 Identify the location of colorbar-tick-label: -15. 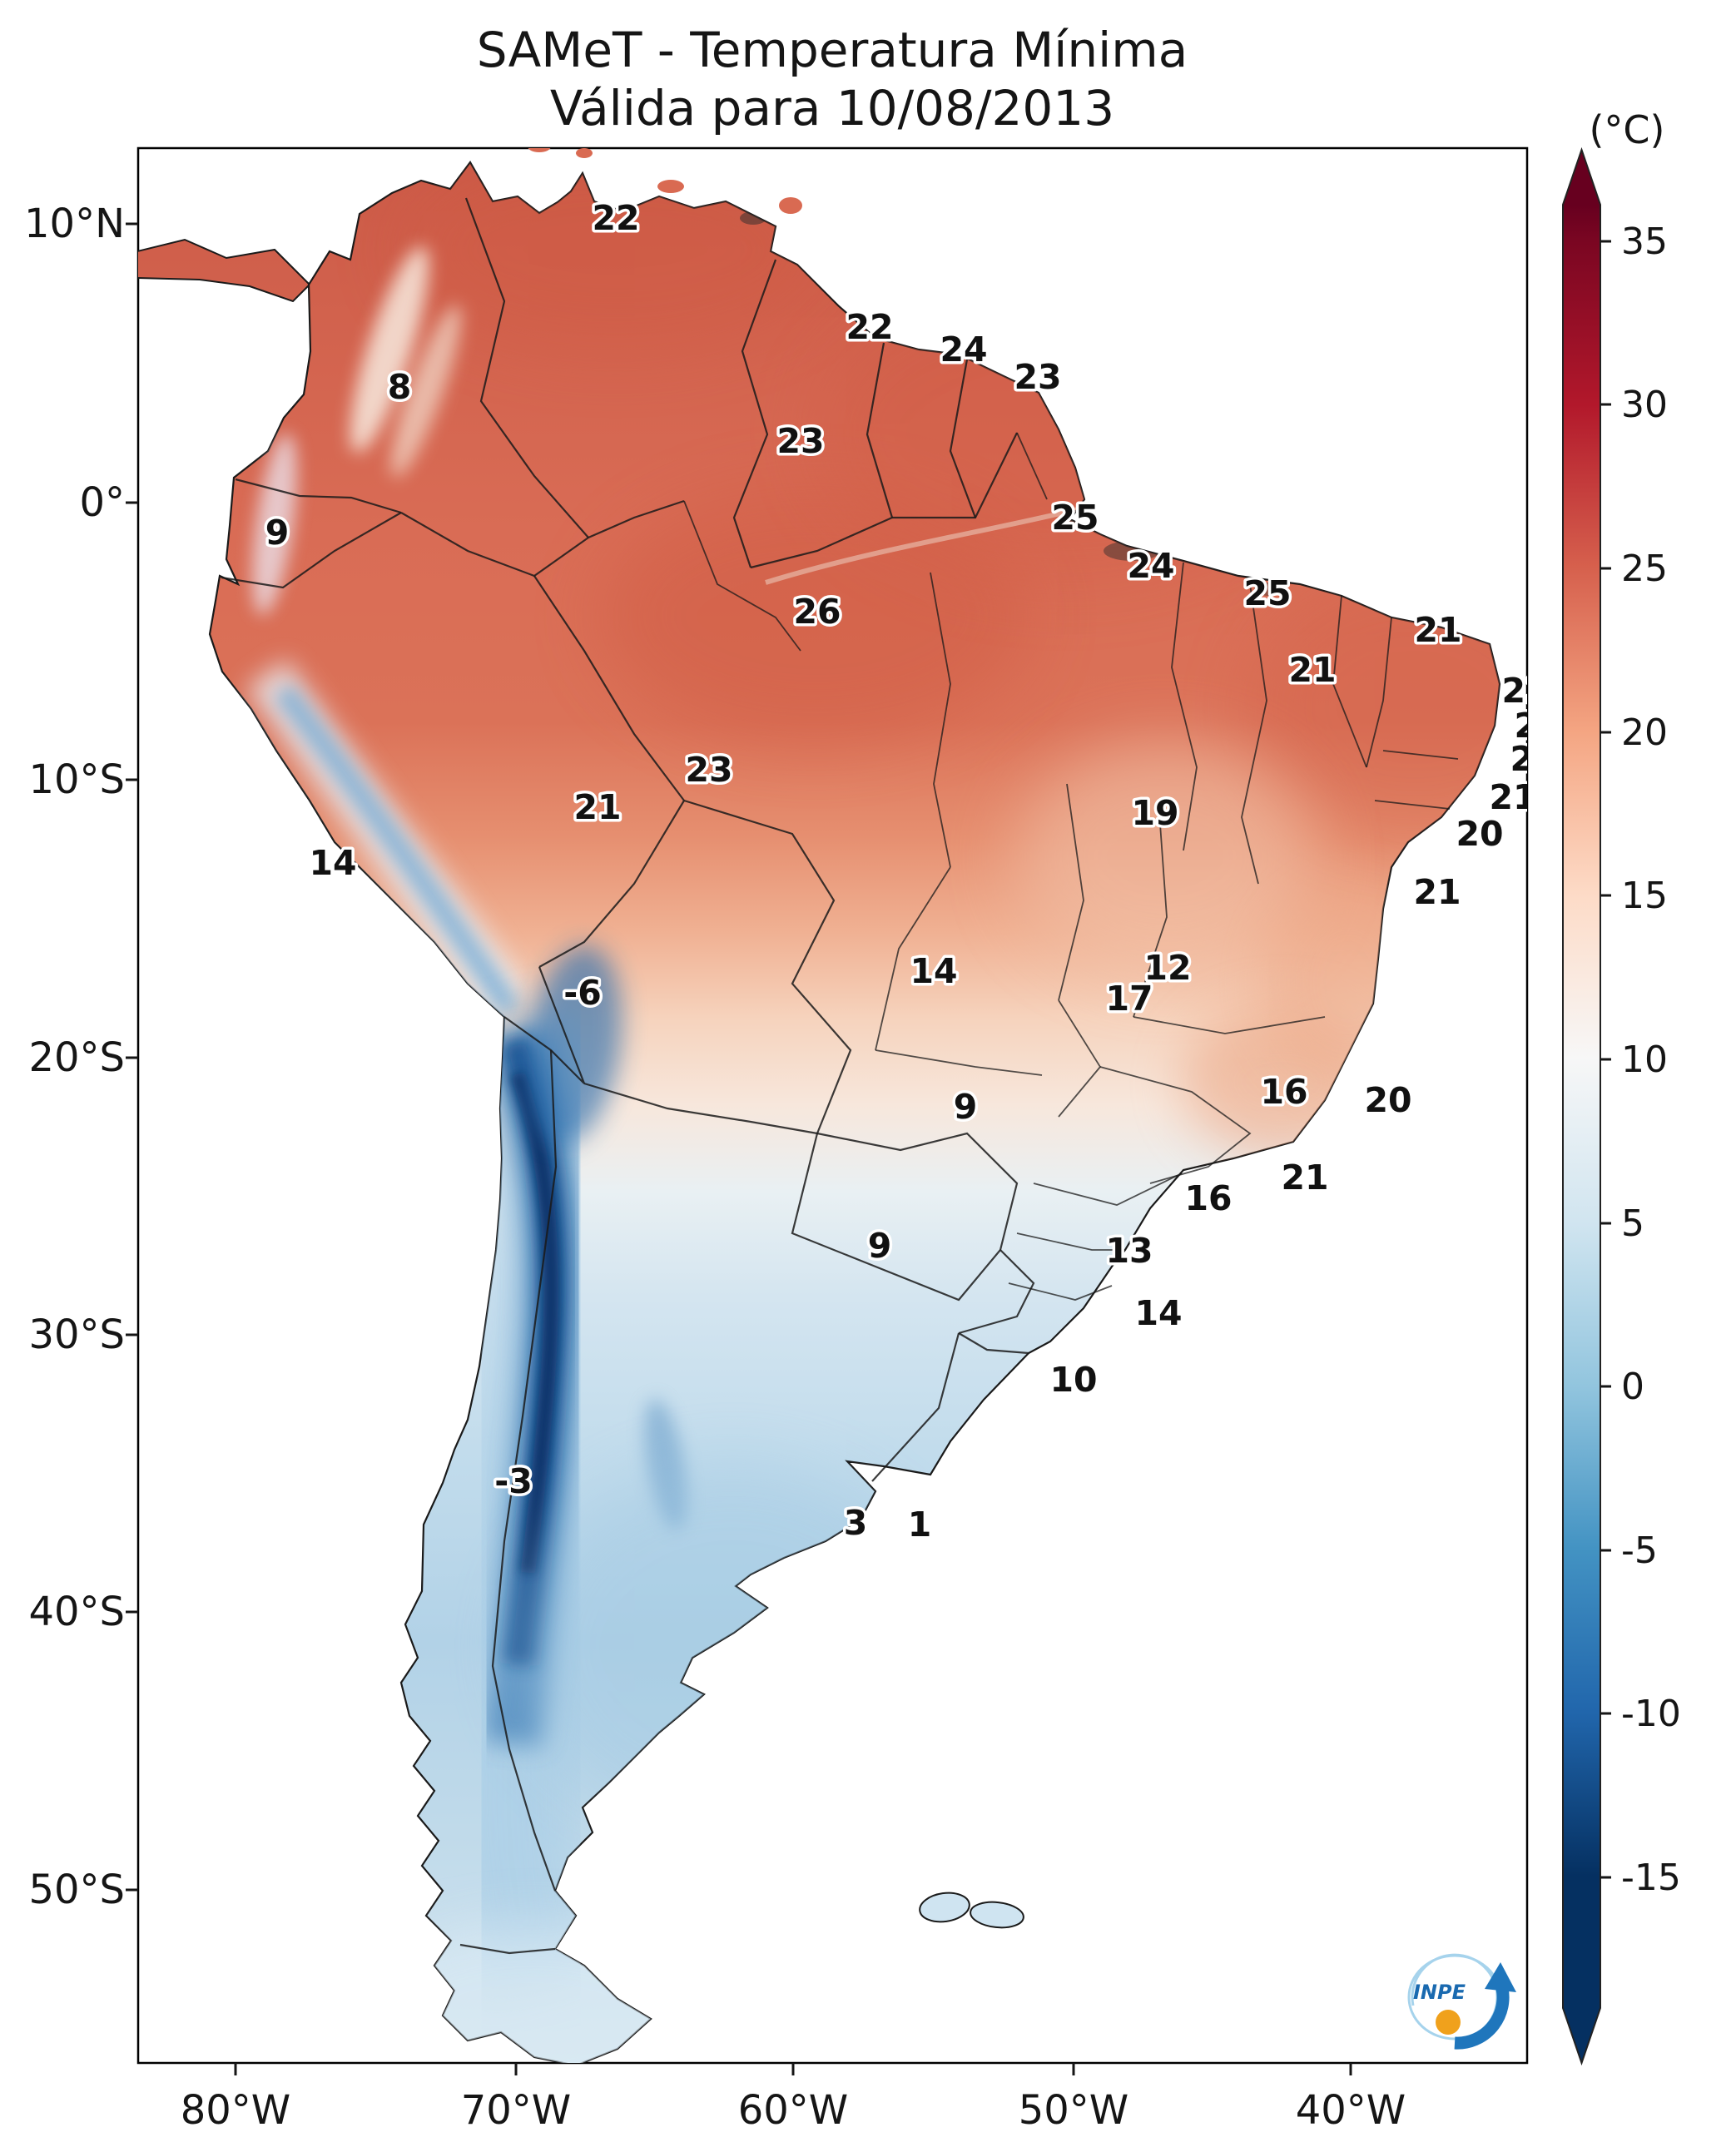
(1651, 1878).